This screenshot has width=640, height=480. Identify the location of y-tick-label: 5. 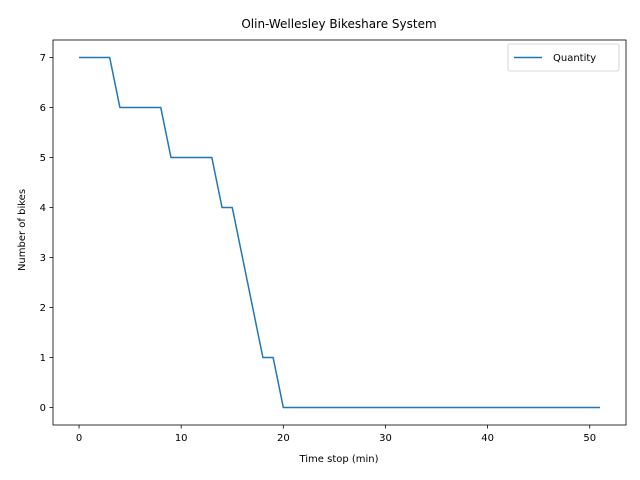
(43, 158).